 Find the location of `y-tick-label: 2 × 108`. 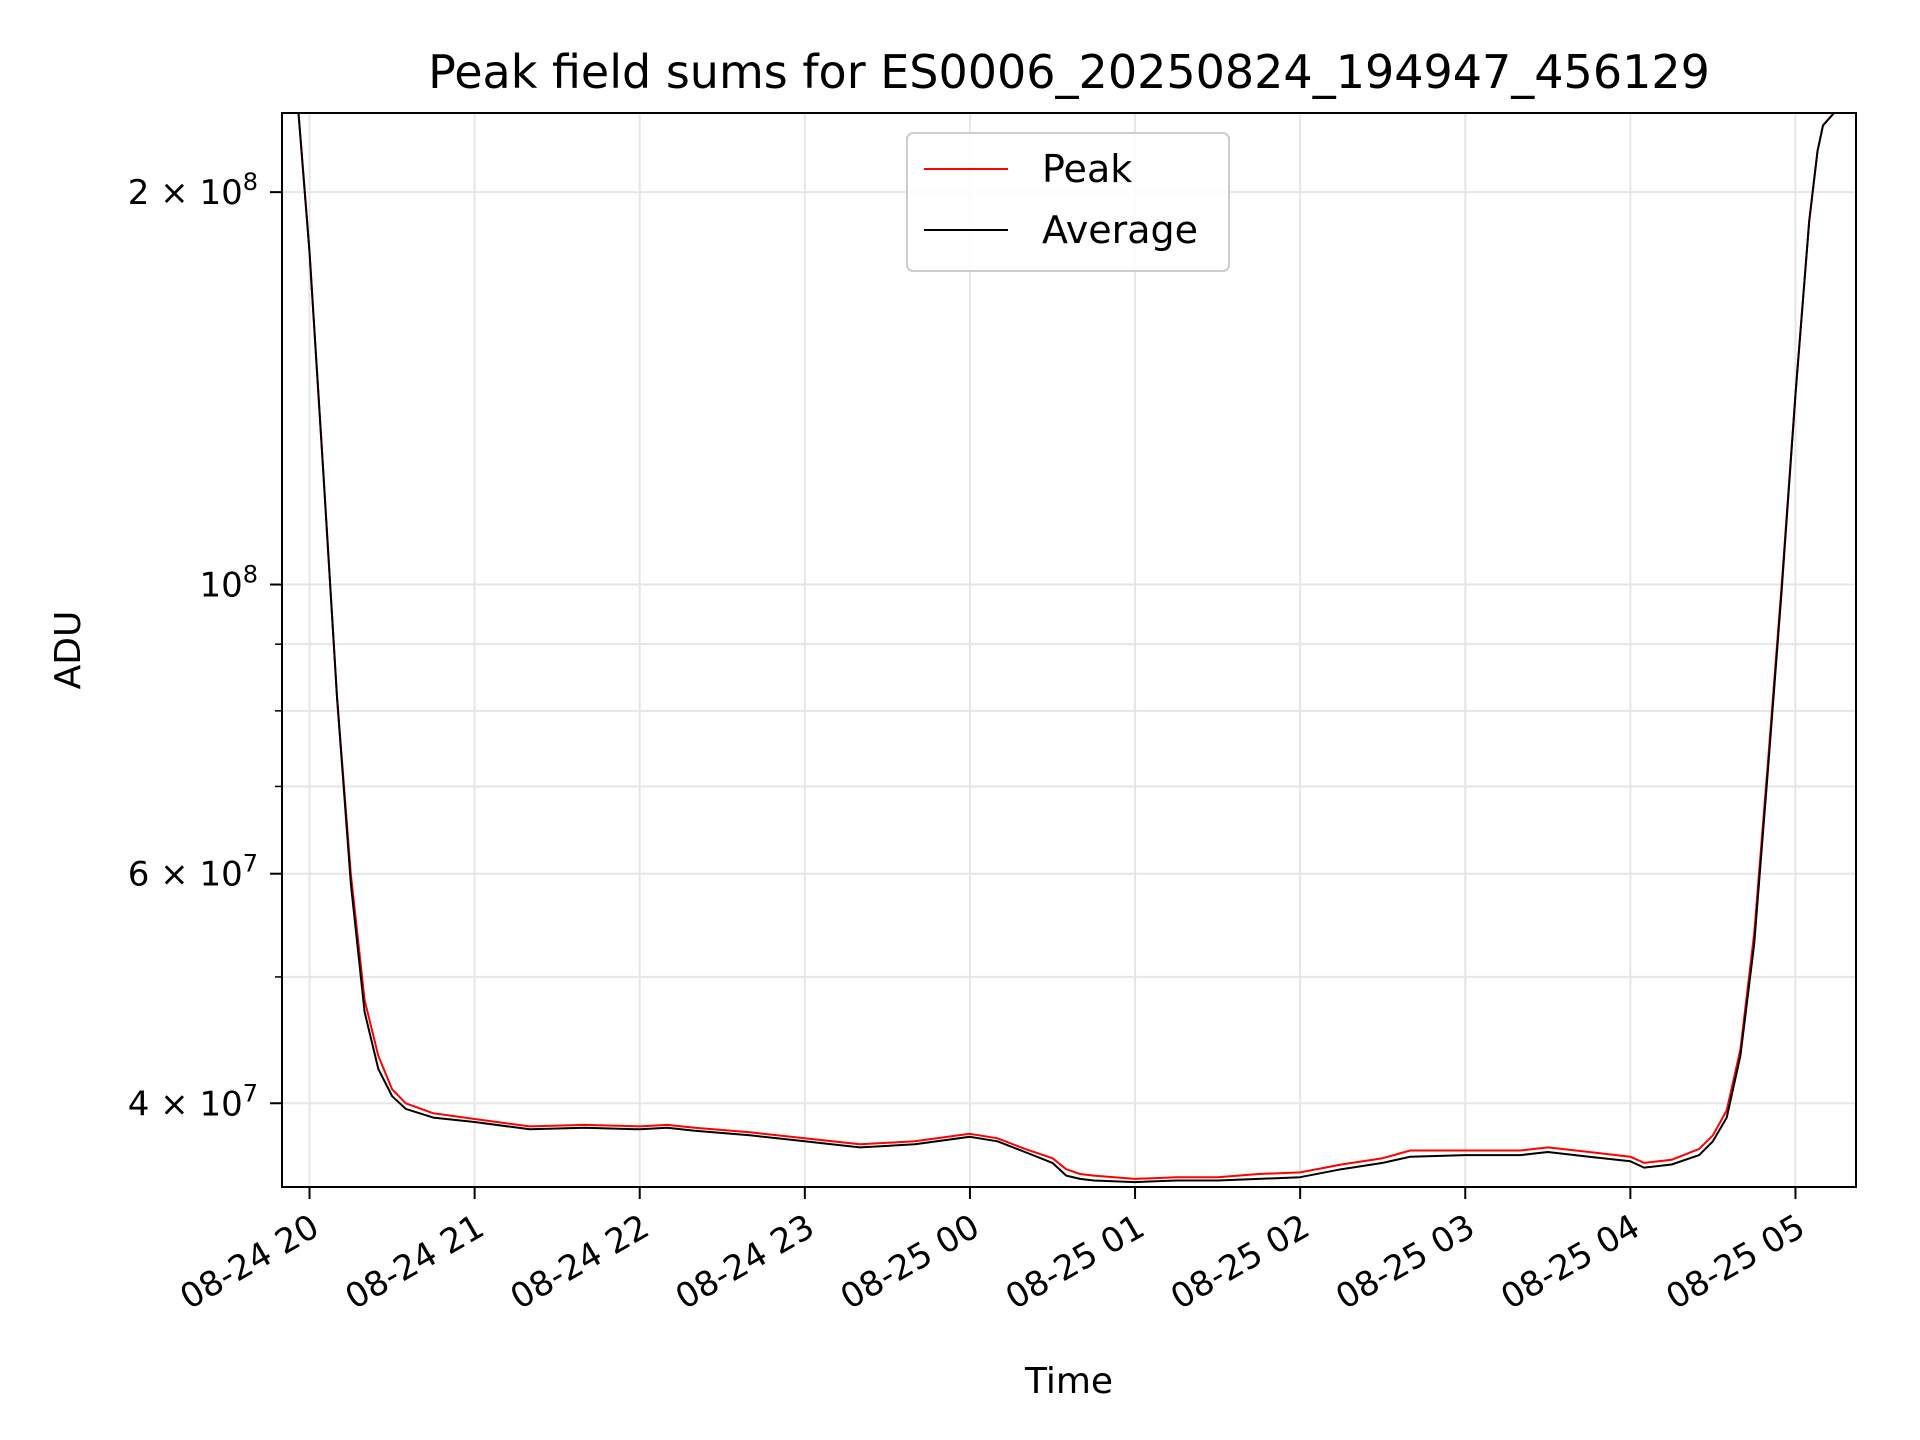

y-tick-label: 2 × 108 is located at coordinates (193, 190).